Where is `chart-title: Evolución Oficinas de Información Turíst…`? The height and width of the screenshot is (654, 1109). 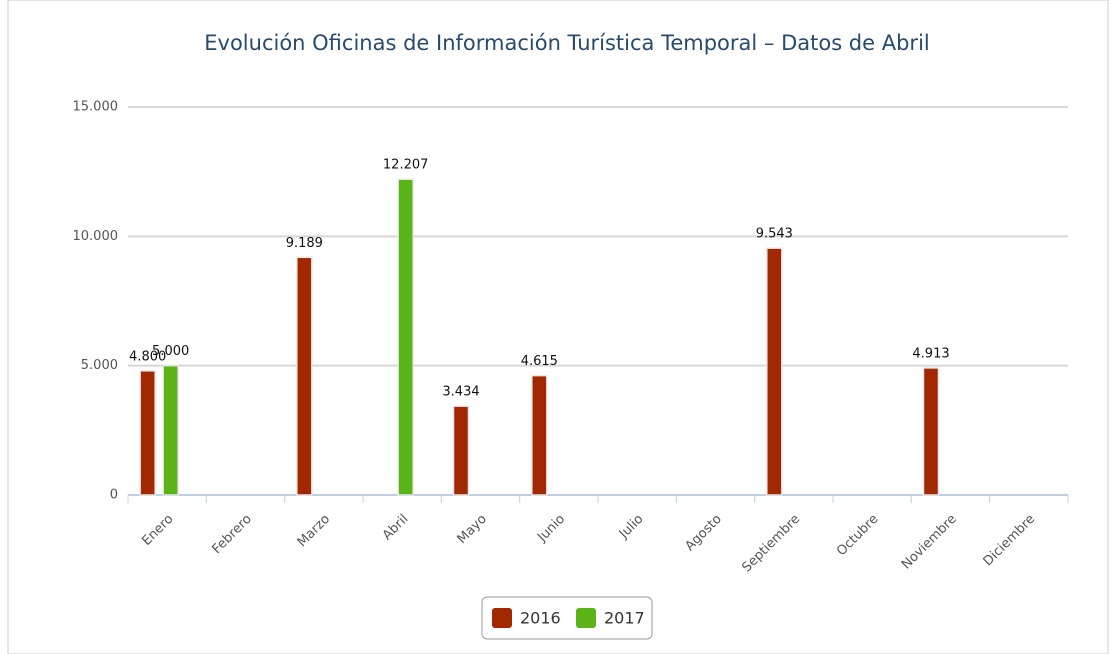 chart-title: Evolución Oficinas de Información Turíst… is located at coordinates (566, 43).